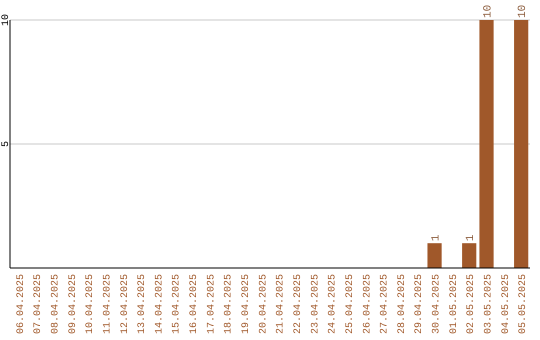  Describe the element at coordinates (316, 304) in the screenshot. I see `x-tick-label: 23.04.2025` at that location.